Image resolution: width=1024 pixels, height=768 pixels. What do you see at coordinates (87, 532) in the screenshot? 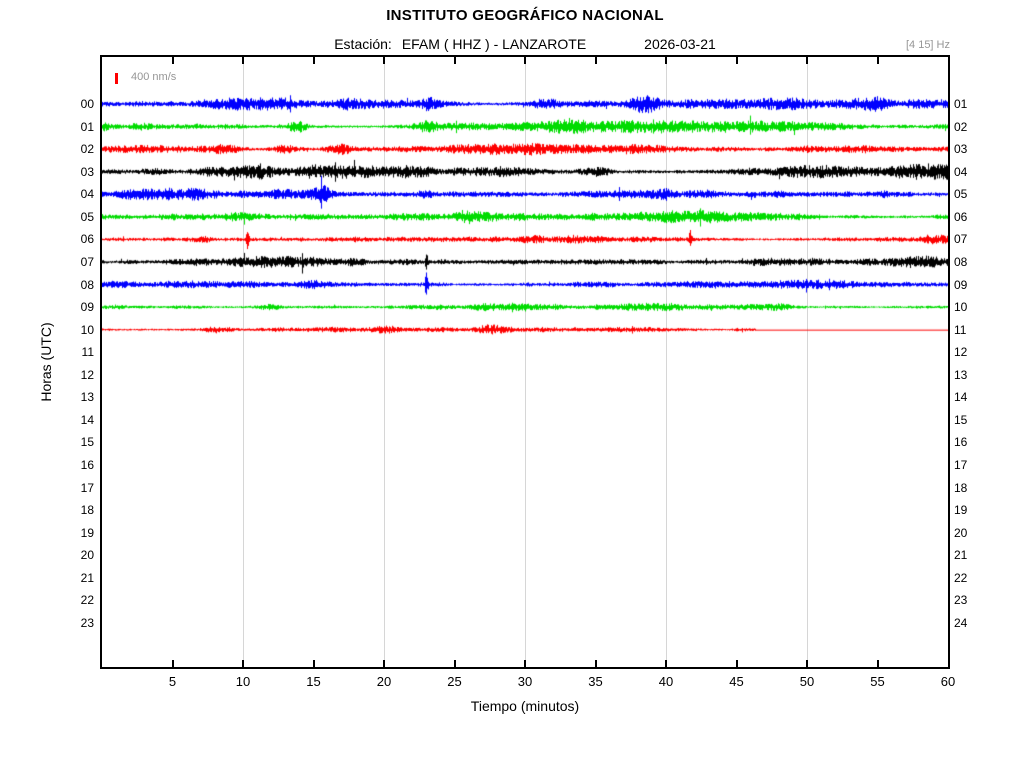
I see `hour-label-left-19: 19` at bounding box center [87, 532].